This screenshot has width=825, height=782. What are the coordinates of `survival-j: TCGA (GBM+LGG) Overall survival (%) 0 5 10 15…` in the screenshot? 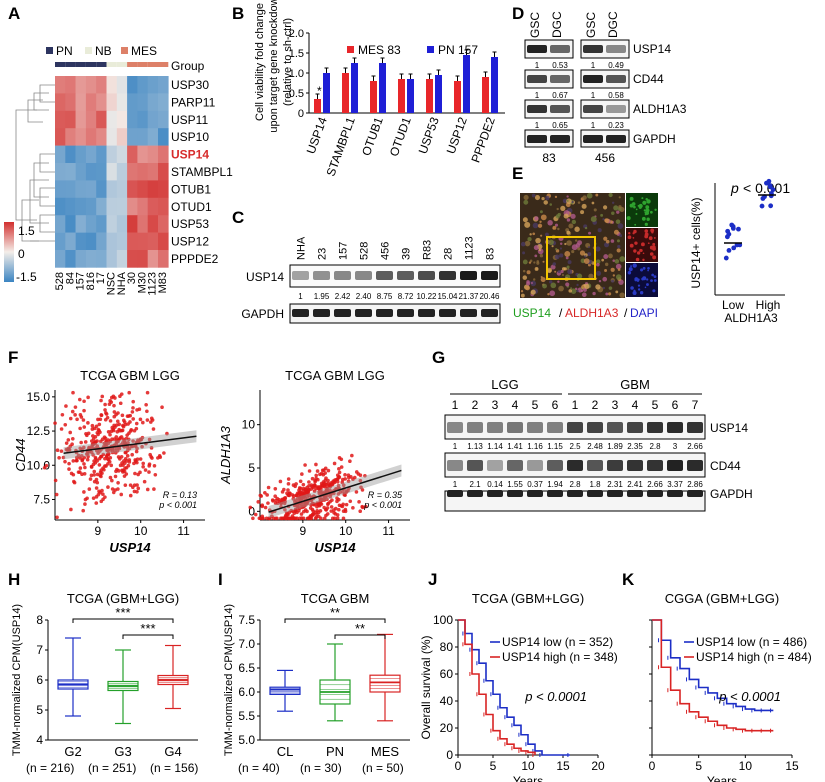 It's located at (518, 686).